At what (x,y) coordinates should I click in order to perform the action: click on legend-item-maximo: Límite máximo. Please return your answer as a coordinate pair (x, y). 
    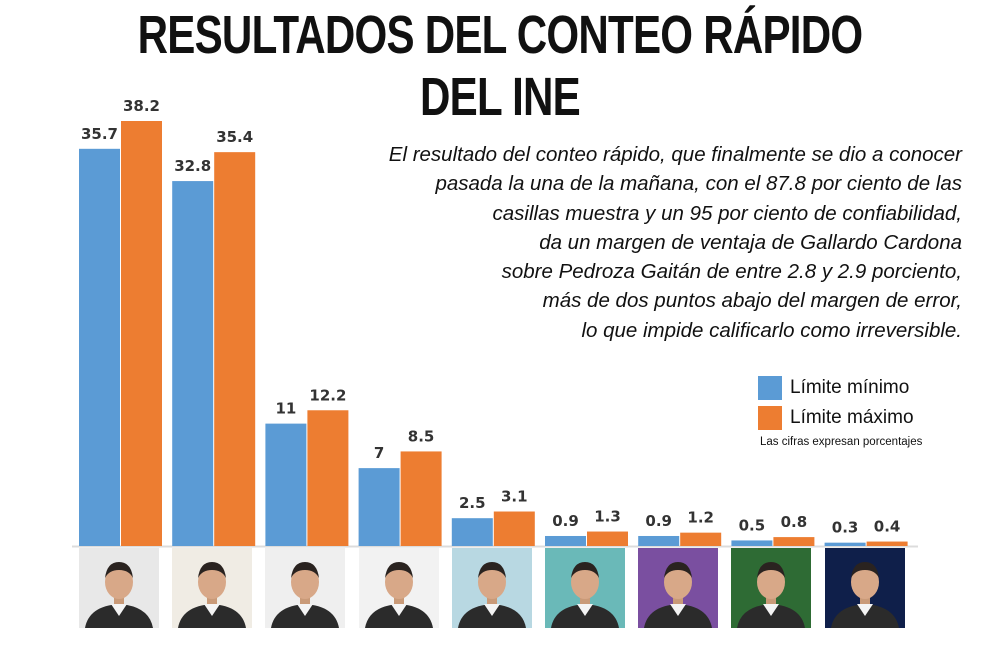
    Looking at the image, I should click on (836, 418).